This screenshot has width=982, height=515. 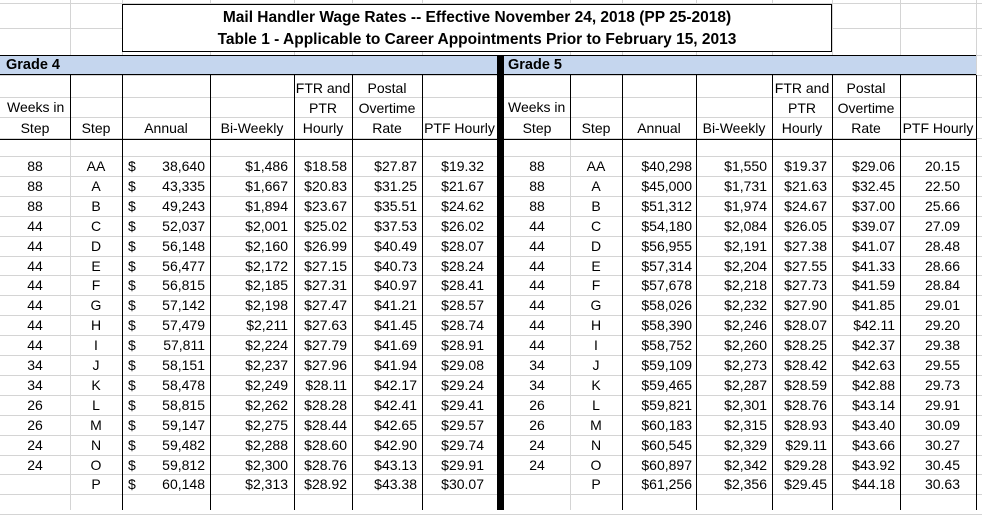 I want to click on g4-cell-ptf: $24.62, so click(x=462, y=205).